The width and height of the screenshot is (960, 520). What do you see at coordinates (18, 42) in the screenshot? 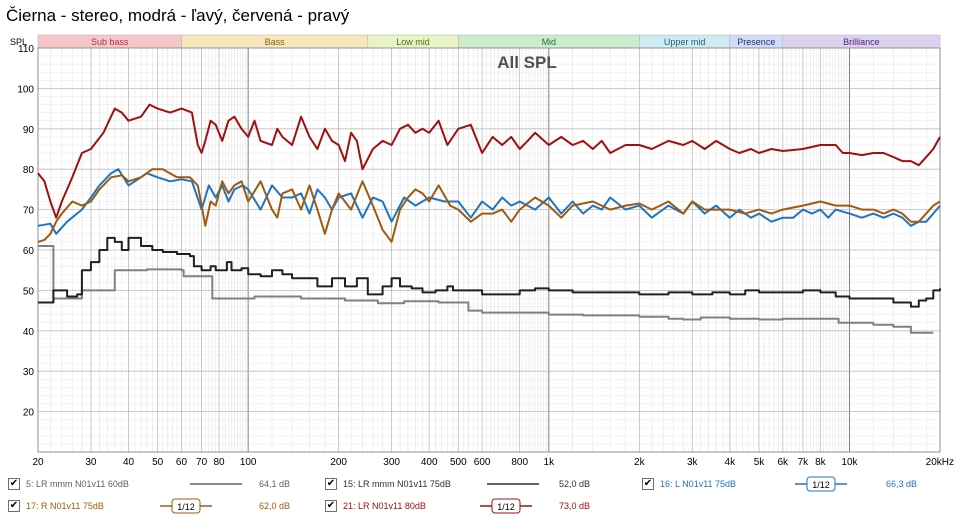
I see `y-axis-label: SPL` at bounding box center [18, 42].